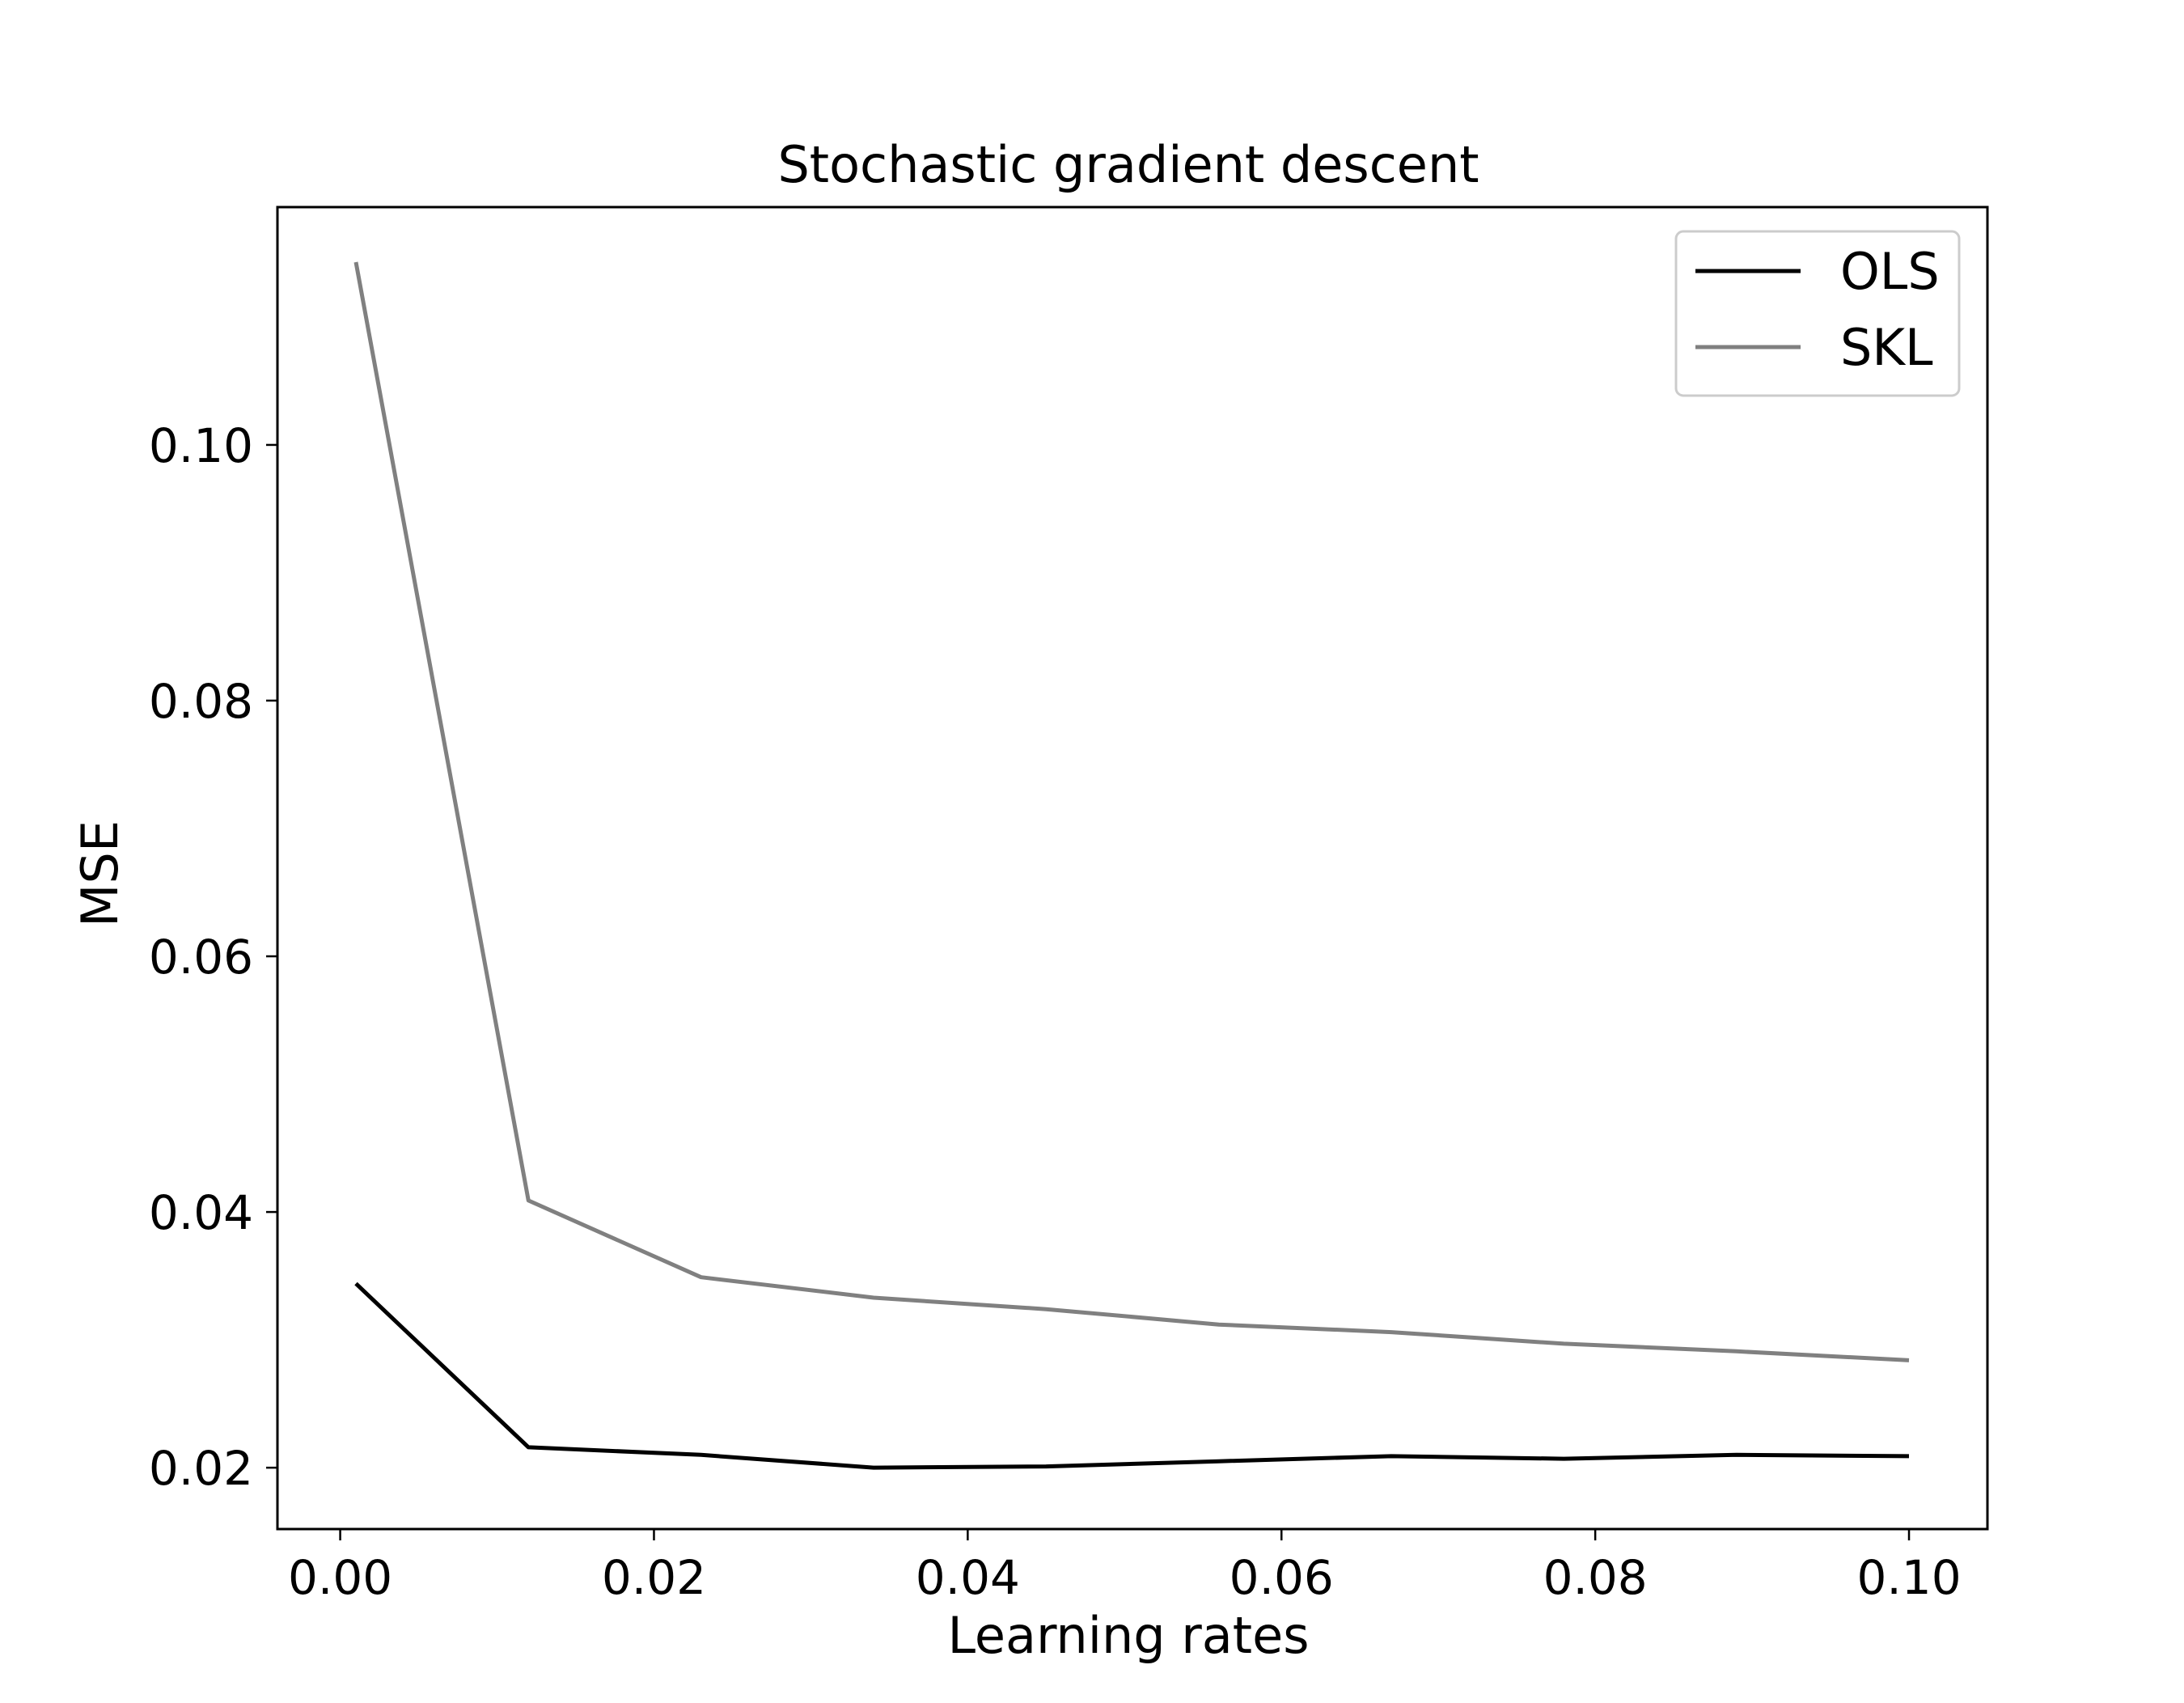 This screenshot has height=1703, width=2184. I want to click on x-tick-label: 0.10, so click(1908, 1577).